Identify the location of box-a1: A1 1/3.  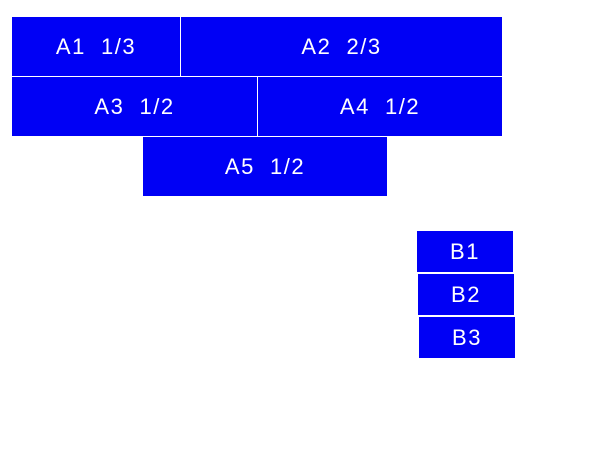
(96, 46).